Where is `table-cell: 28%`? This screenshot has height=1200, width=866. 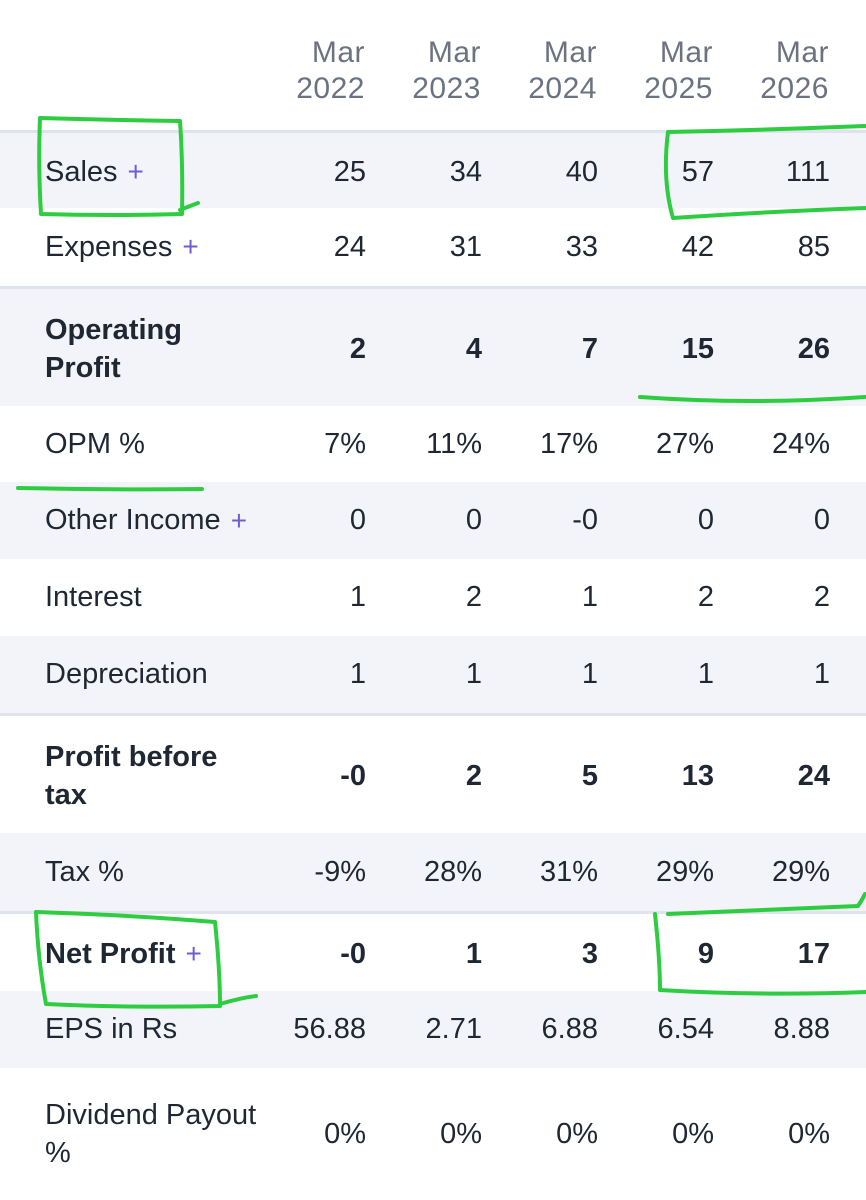 table-cell: 28% is located at coordinates (452, 872).